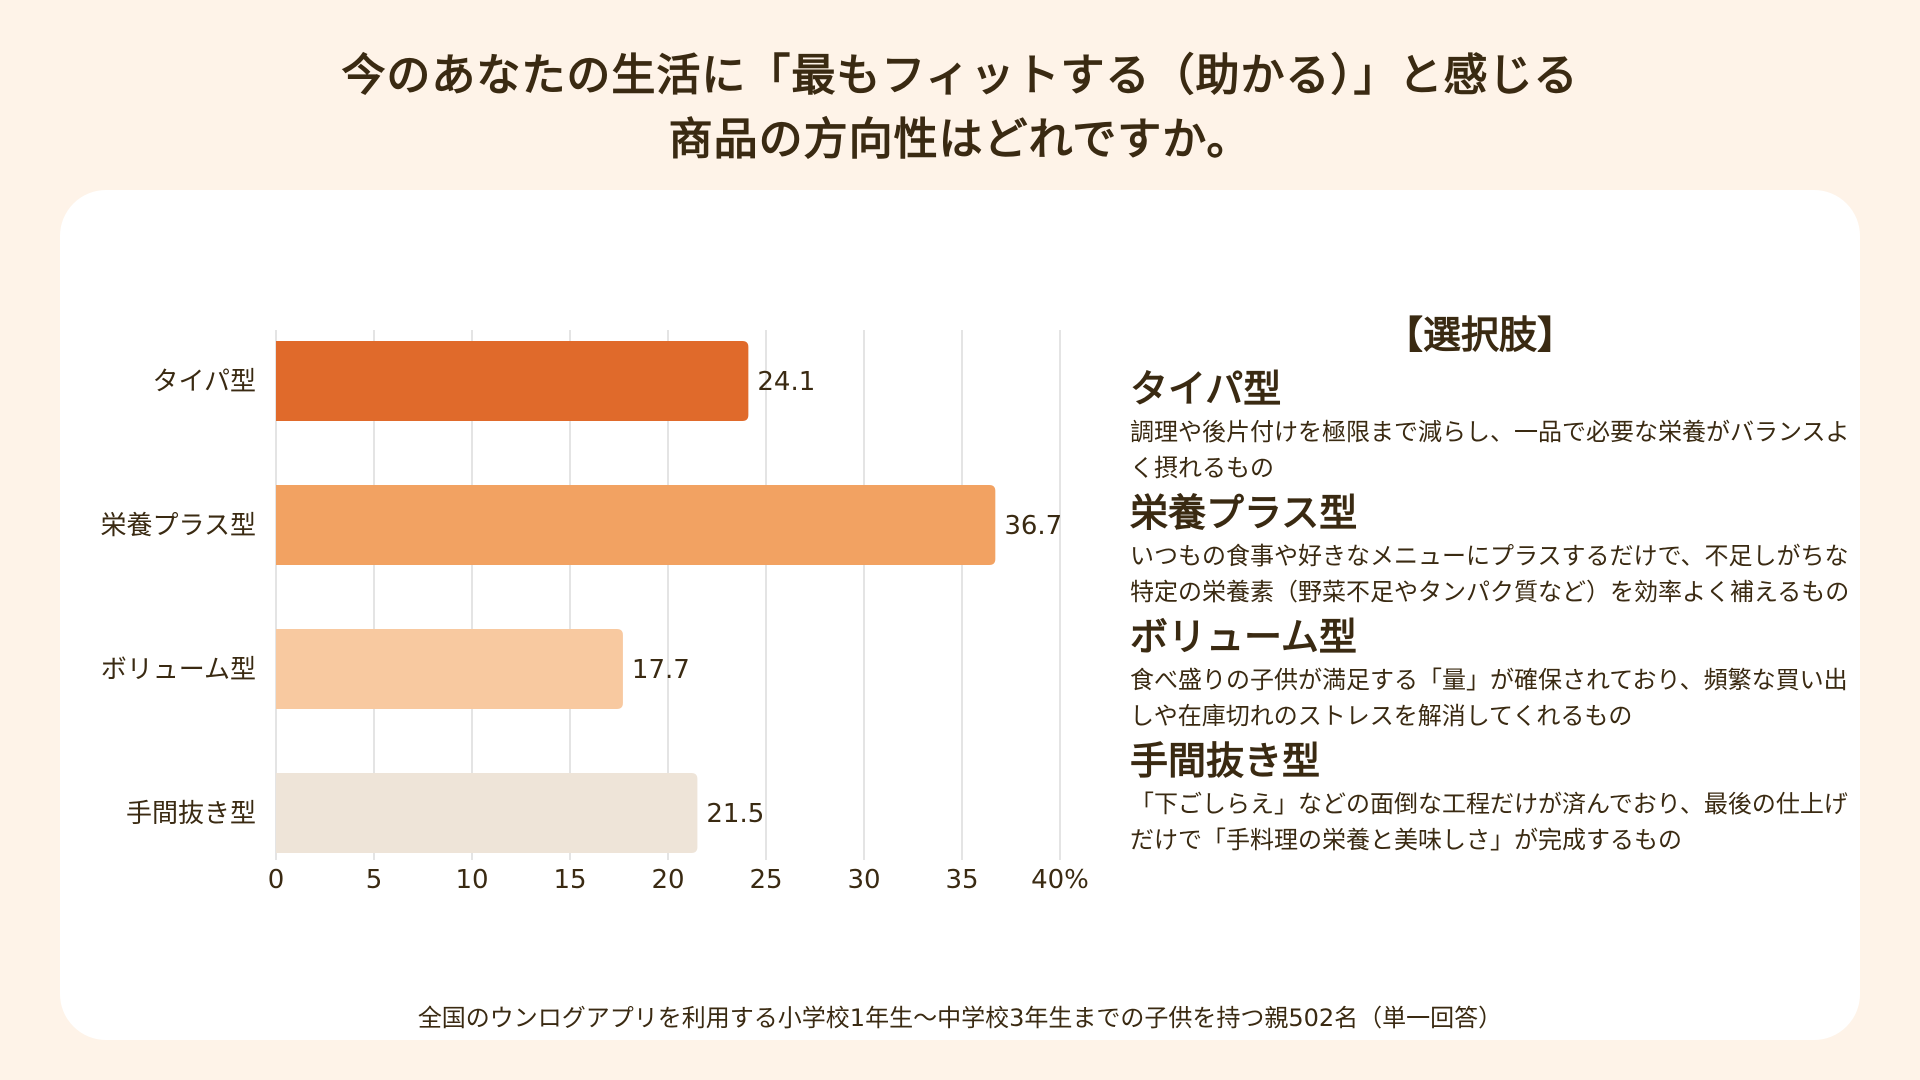  Describe the element at coordinates (961, 880) in the screenshot. I see `x-tick-label: 35` at that location.